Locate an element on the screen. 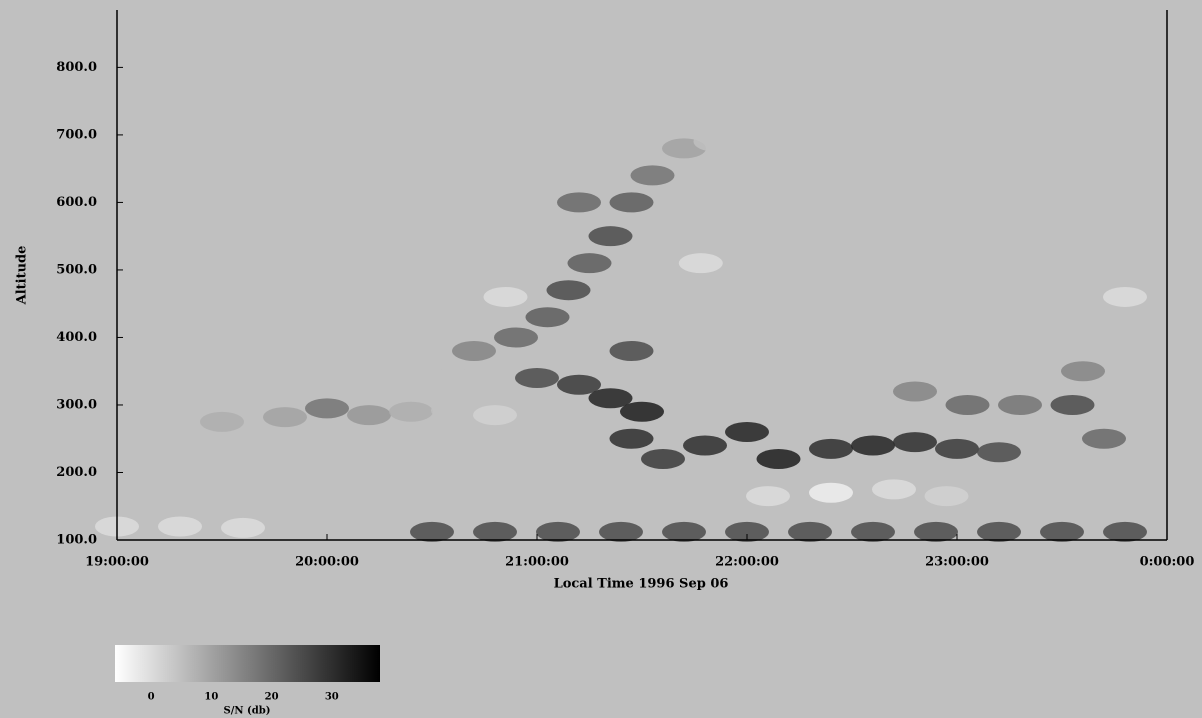 Image resolution: width=1202 pixels, height=718 pixels. x-axis-label: Local Time 1996 Sep 06 is located at coordinates (641, 584).